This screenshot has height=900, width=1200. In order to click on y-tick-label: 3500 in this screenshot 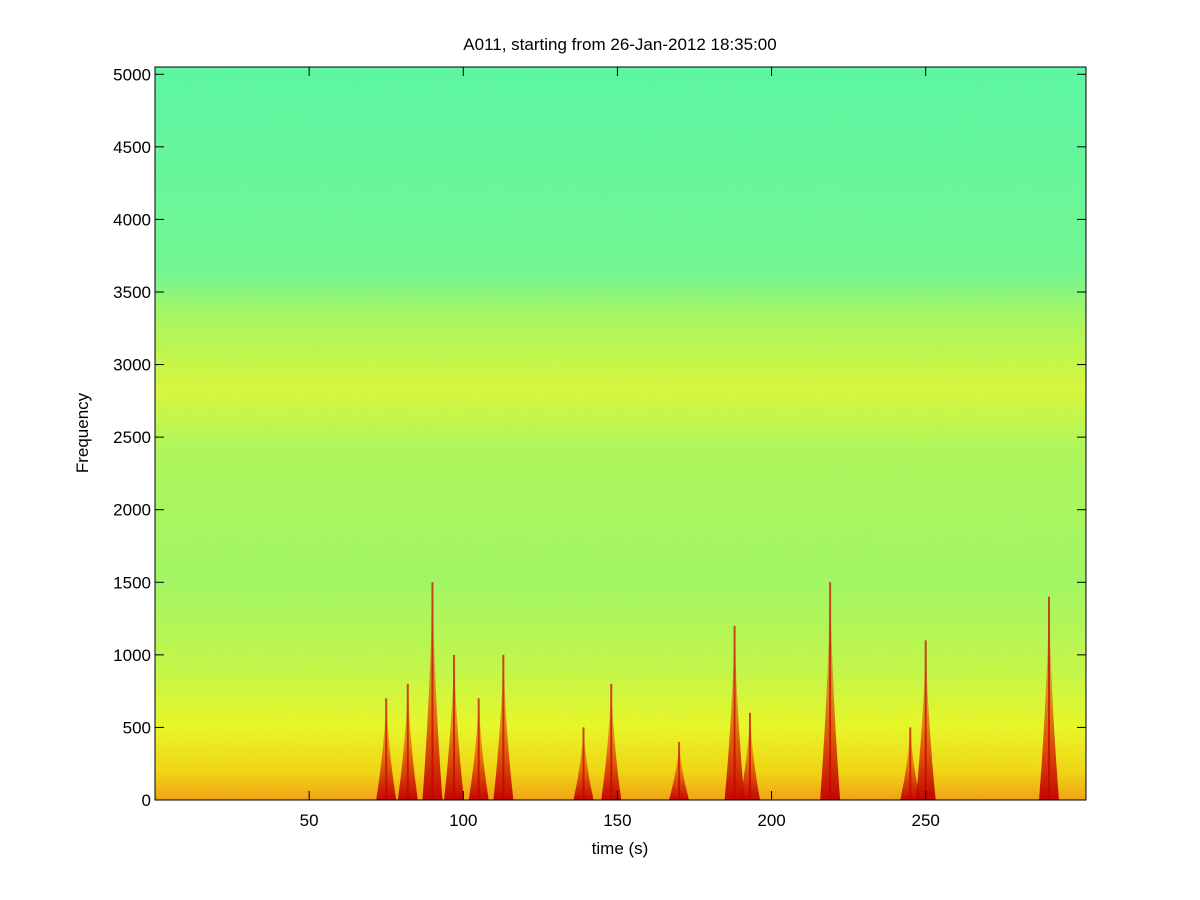, I will do `click(132, 292)`.